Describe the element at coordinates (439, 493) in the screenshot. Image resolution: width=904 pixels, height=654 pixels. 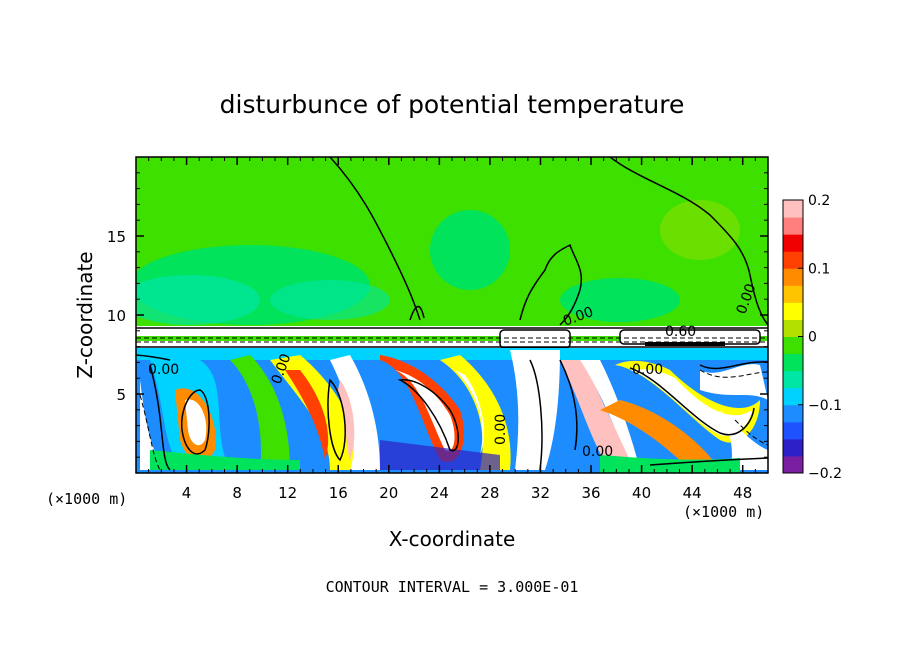
I see `x-tick-label: 24` at that location.